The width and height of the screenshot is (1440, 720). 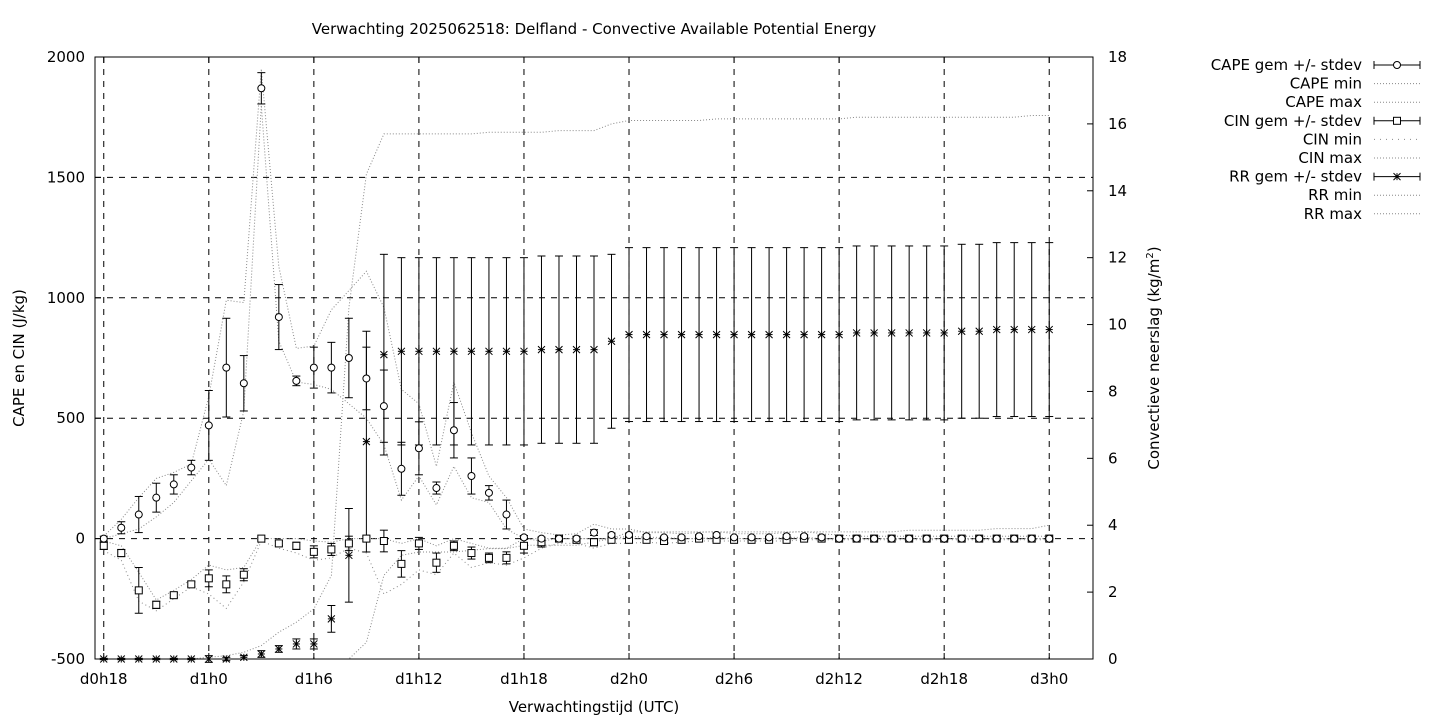 I want to click on x-tick-label: d1h18, so click(x=524, y=679).